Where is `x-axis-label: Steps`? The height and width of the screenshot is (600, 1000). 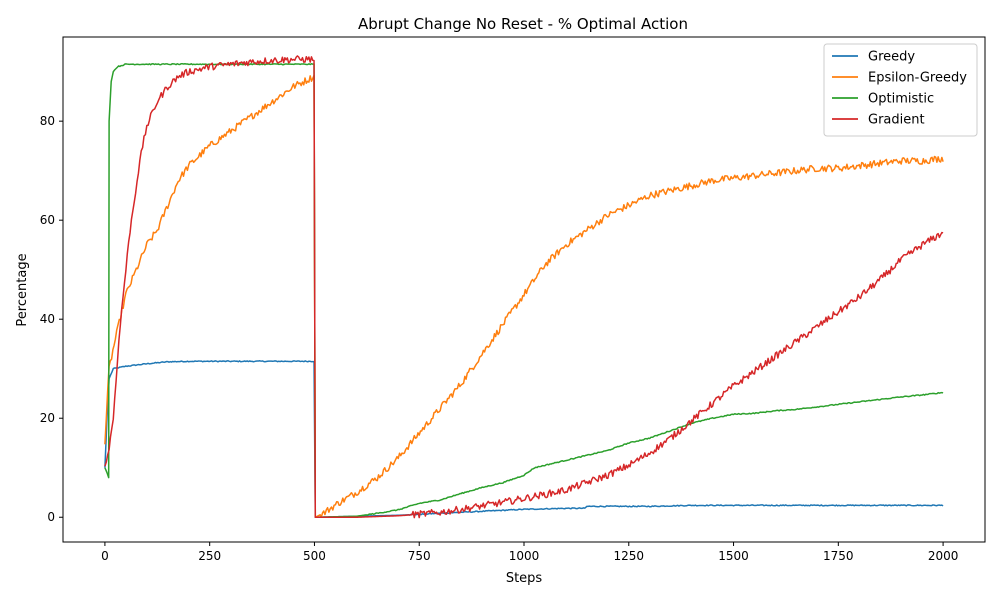
x-axis-label: Steps is located at coordinates (524, 578).